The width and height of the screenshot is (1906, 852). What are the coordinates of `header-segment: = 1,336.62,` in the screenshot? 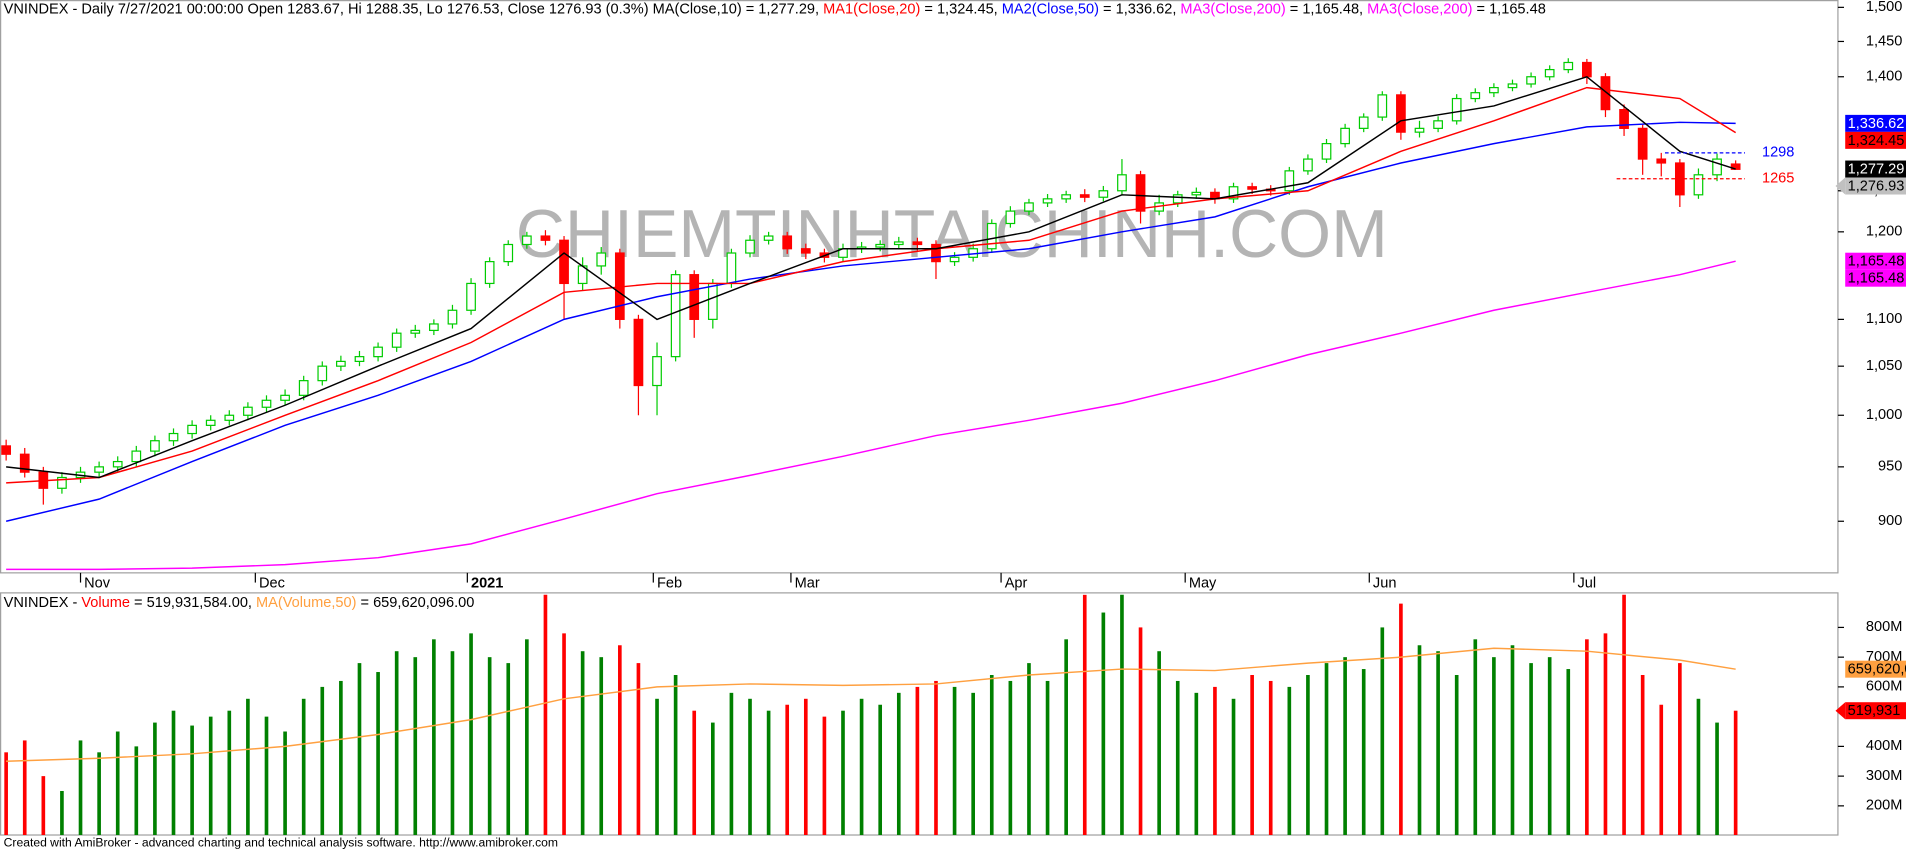 It's located at (1139, 10).